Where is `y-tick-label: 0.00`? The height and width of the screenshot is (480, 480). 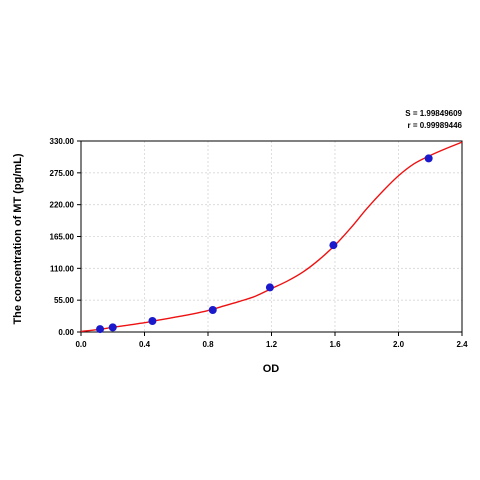
y-tick-label: 0.00 is located at coordinates (66, 332).